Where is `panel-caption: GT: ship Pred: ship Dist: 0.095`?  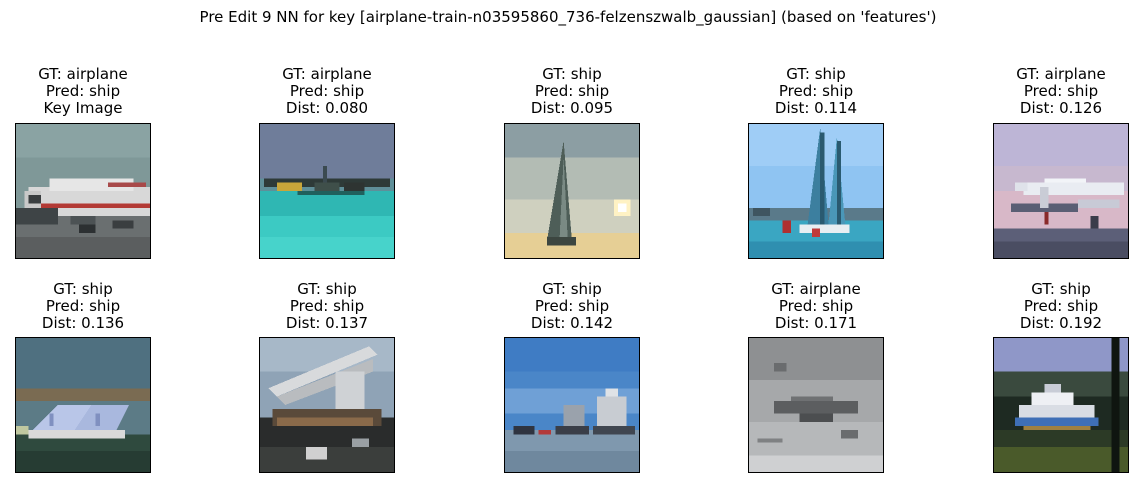 panel-caption: GT: ship Pred: ship Dist: 0.095 is located at coordinates (572, 91).